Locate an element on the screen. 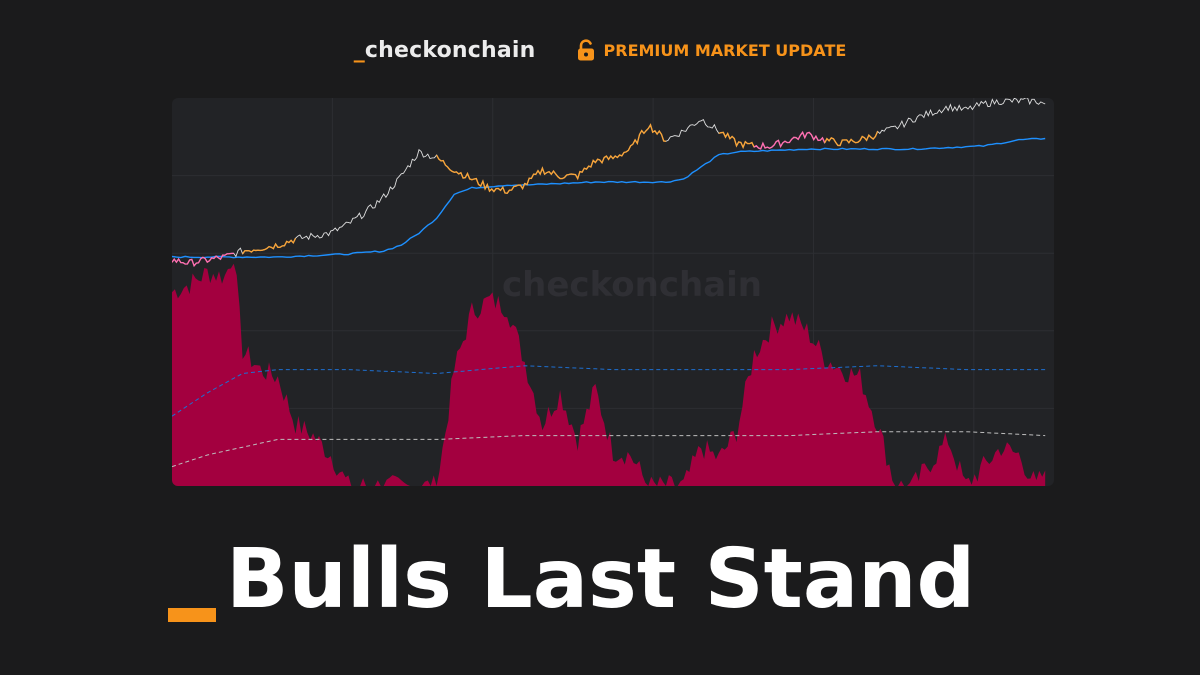  chart-watermark: checkonchain is located at coordinates (632, 285).